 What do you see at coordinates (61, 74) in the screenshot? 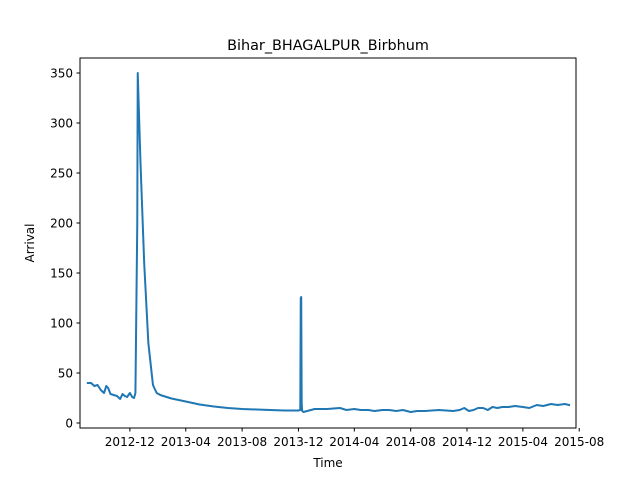
I see `y-tick-label: 350` at bounding box center [61, 74].